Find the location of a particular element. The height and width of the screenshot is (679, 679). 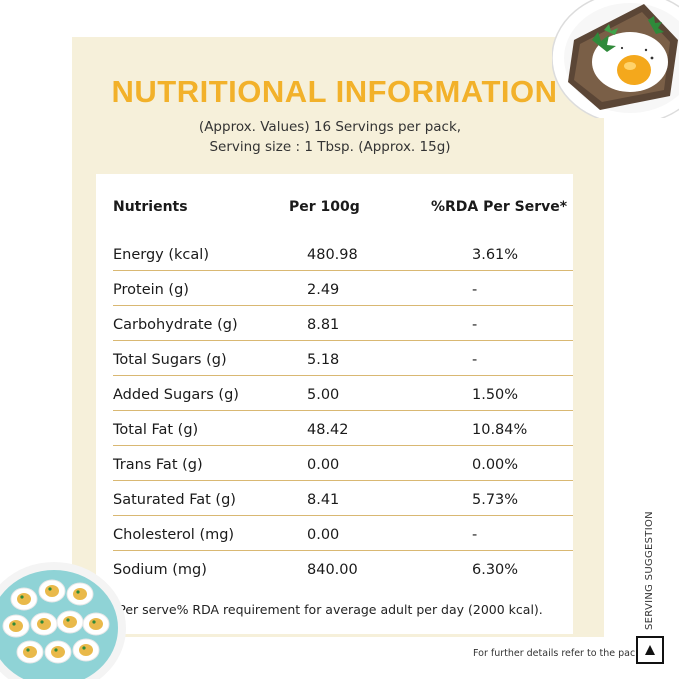

nutrient-name: Saturated Fat (g) is located at coordinates (174, 500).